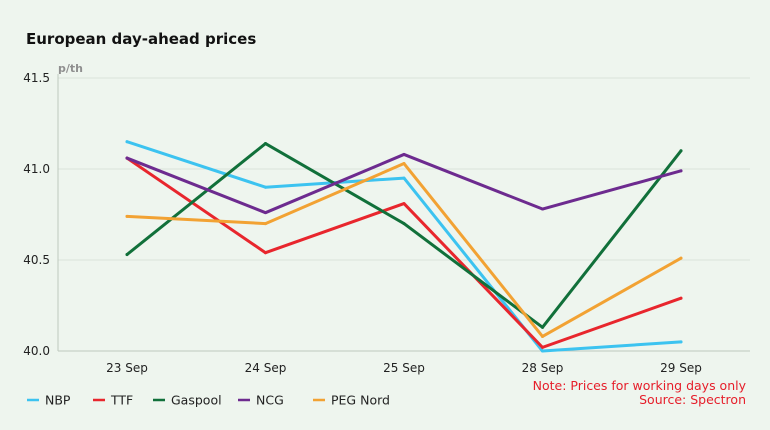 The width and height of the screenshot is (770, 430). What do you see at coordinates (266, 368) in the screenshot?
I see `x-tick-label: 24 Sep` at bounding box center [266, 368].